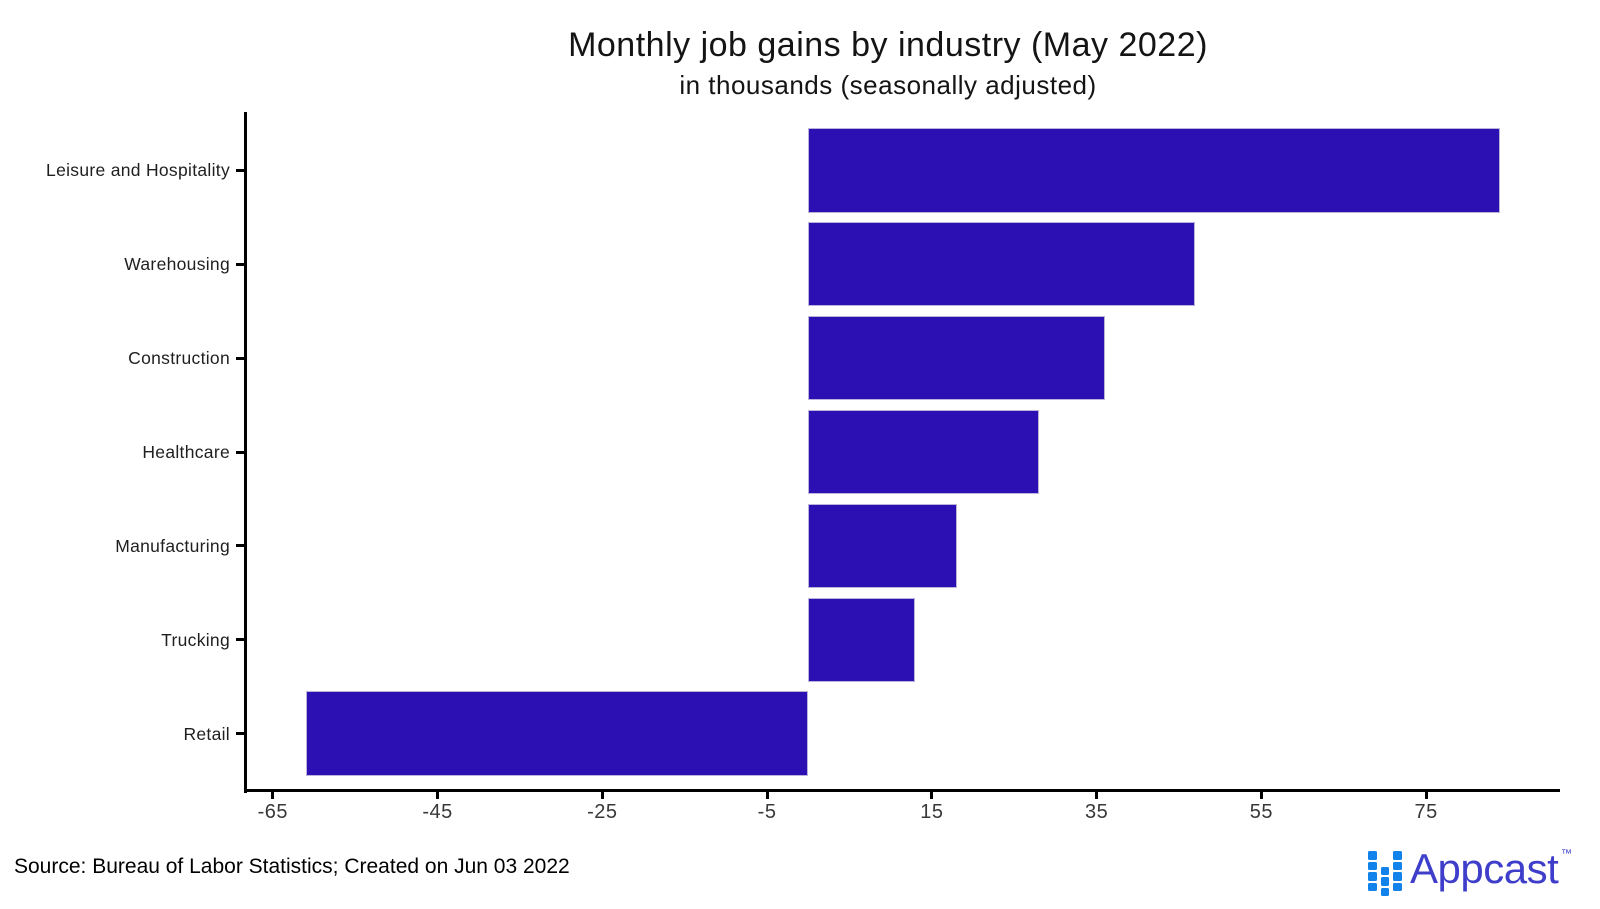 The image size is (1600, 909). What do you see at coordinates (1426, 812) in the screenshot?
I see `x-axis-label-75: 75` at bounding box center [1426, 812].